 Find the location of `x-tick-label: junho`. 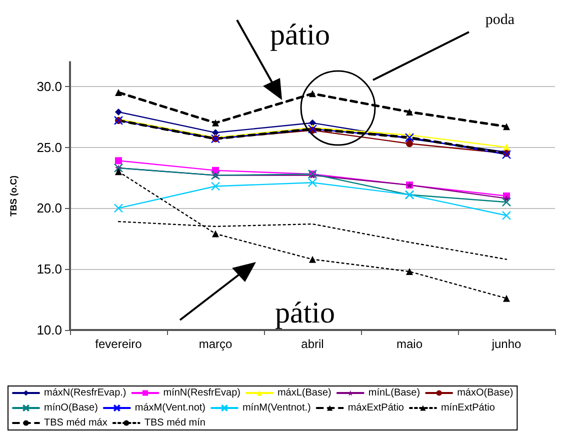

x-tick-label: junho is located at coordinates (506, 344).